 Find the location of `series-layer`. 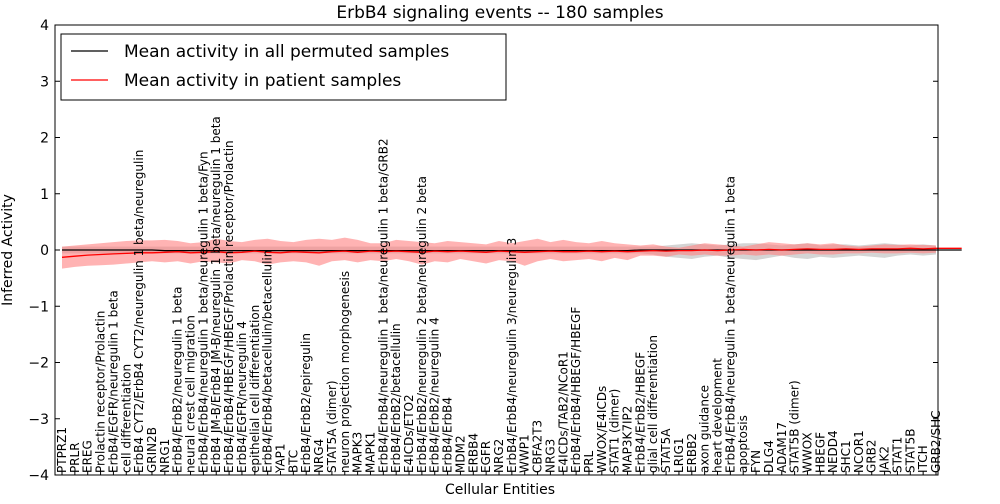

series-layer is located at coordinates (511, 252).